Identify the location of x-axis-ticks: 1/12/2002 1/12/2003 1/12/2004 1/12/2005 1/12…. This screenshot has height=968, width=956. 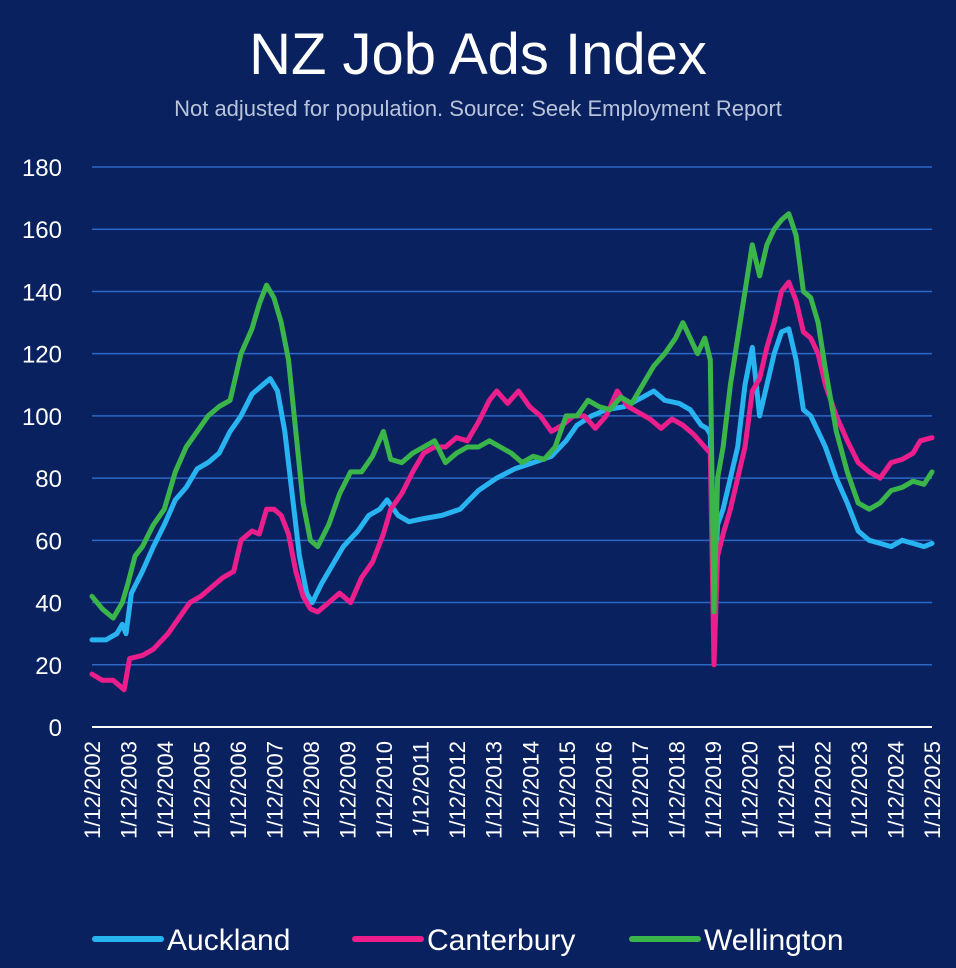
(512, 790).